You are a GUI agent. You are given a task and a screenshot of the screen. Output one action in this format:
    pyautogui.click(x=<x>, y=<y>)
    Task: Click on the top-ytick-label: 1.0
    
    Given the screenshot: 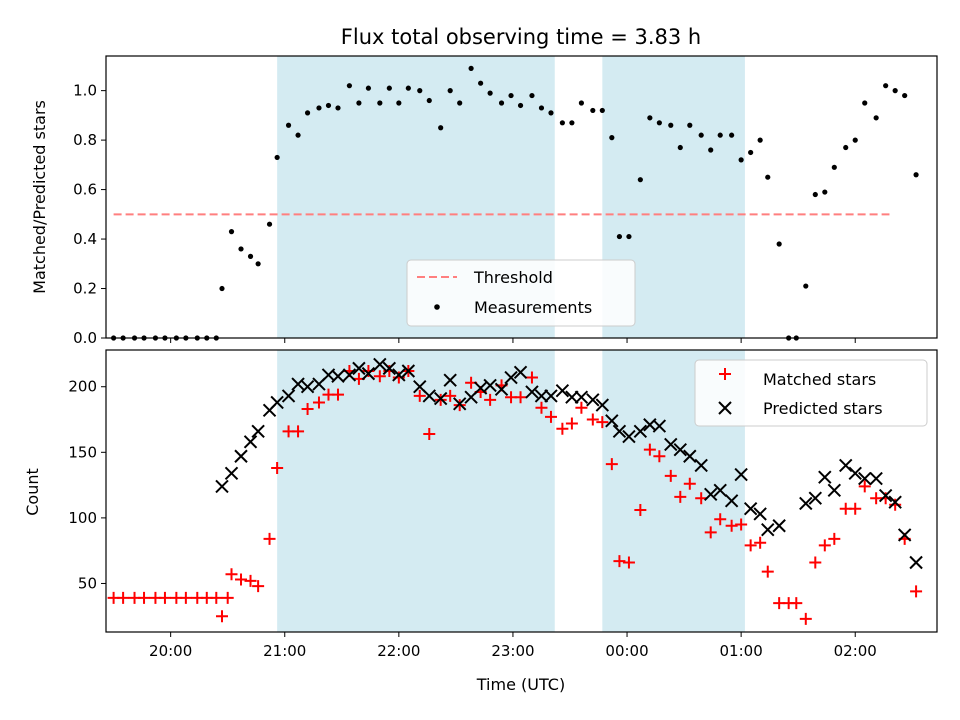 What is the action you would take?
    pyautogui.click(x=85, y=91)
    